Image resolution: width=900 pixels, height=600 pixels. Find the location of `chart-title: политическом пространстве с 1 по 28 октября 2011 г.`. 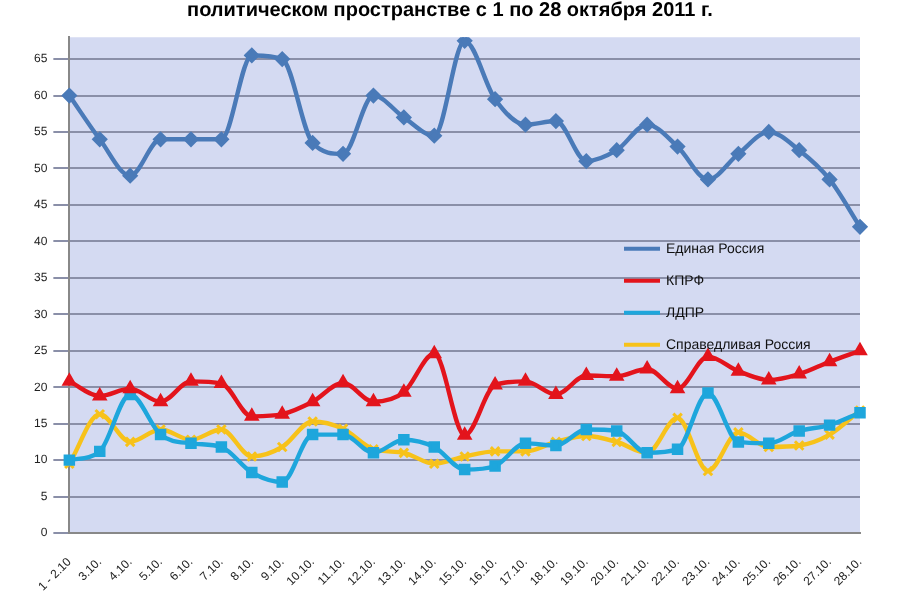

chart-title: политическом пространстве с 1 по 28 октября 2011 г. is located at coordinates (450, 12).